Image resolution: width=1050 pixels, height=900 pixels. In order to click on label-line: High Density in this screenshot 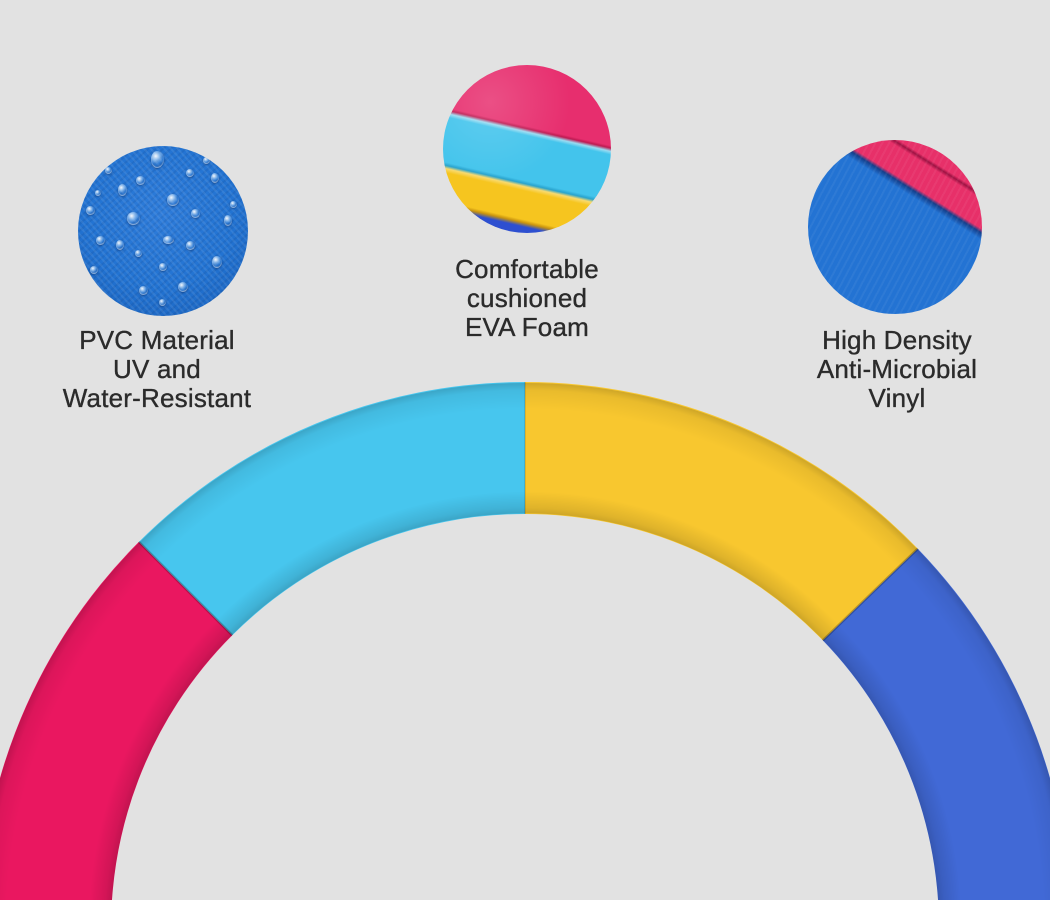, I will do `click(897, 340)`.